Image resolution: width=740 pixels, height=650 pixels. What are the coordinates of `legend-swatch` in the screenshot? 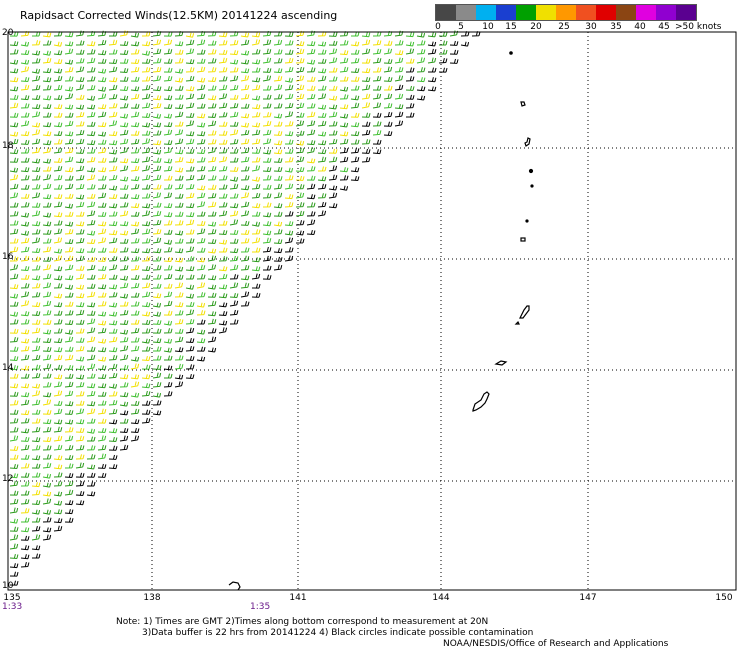 It's located at (446, 12).